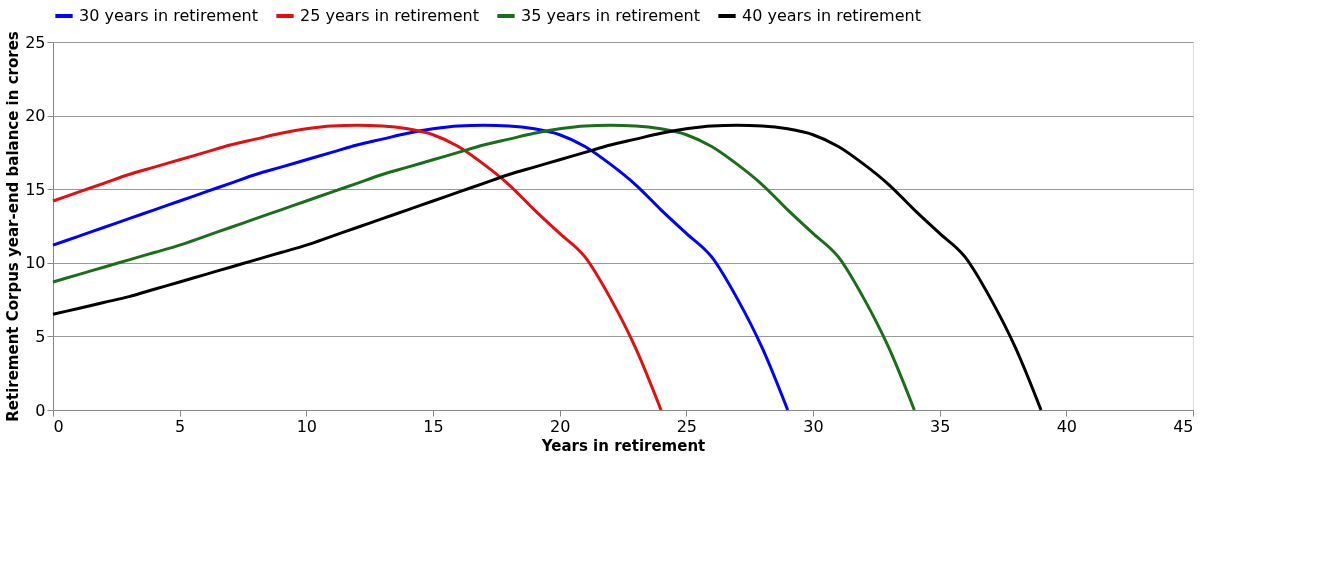 The width and height of the screenshot is (1334, 574). What do you see at coordinates (40, 410) in the screenshot?
I see `y-tick-label: 0` at bounding box center [40, 410].